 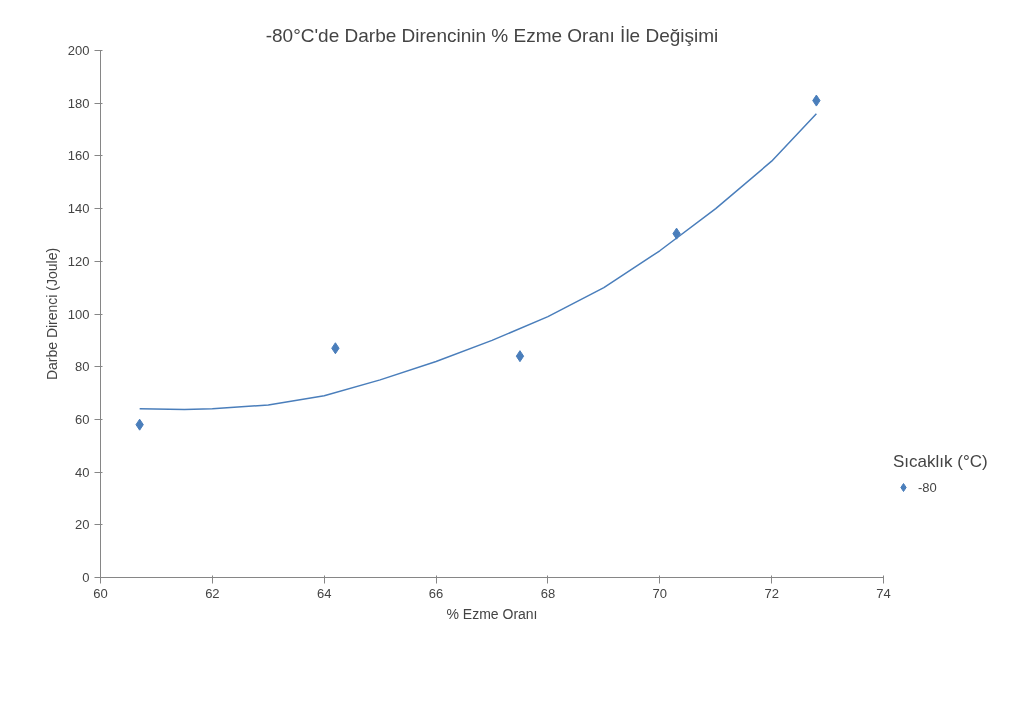 What do you see at coordinates (82, 472) in the screenshot?
I see `y-tick-label: 40` at bounding box center [82, 472].